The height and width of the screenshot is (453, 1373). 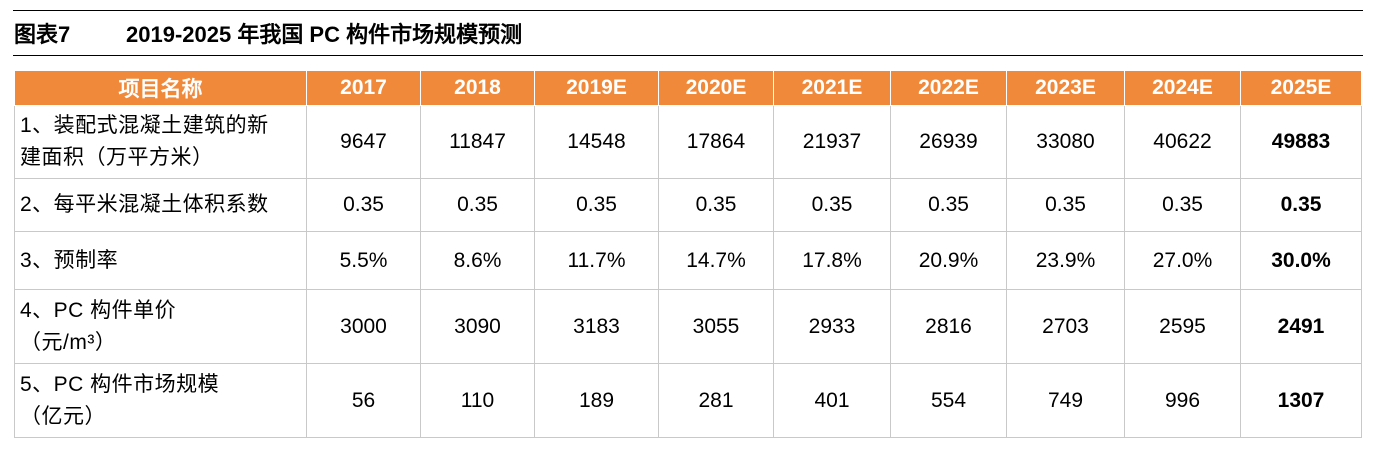 What do you see at coordinates (1065, 326) in the screenshot?
I see `table-cell: 2703` at bounding box center [1065, 326].